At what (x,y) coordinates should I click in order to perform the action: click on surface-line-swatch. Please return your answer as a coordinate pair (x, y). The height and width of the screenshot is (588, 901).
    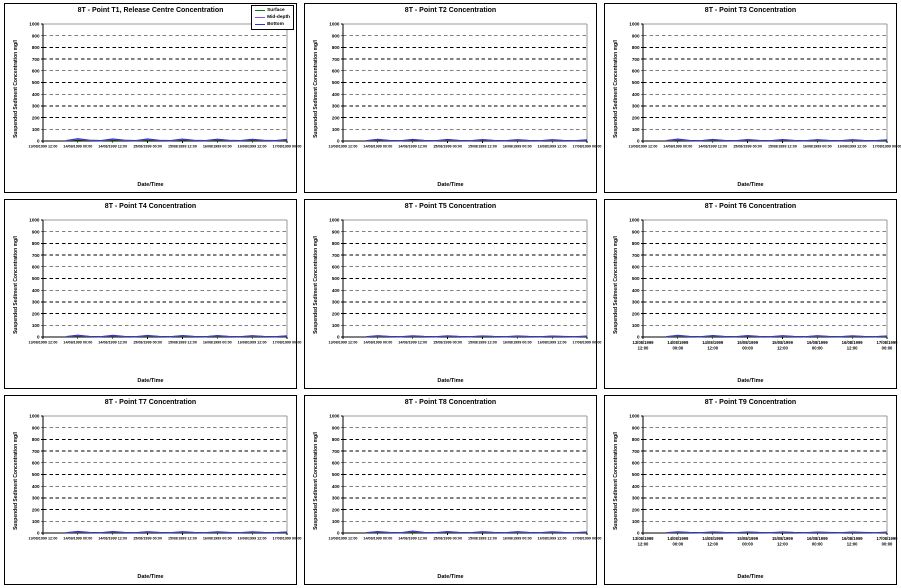
    Looking at the image, I should click on (260, 10).